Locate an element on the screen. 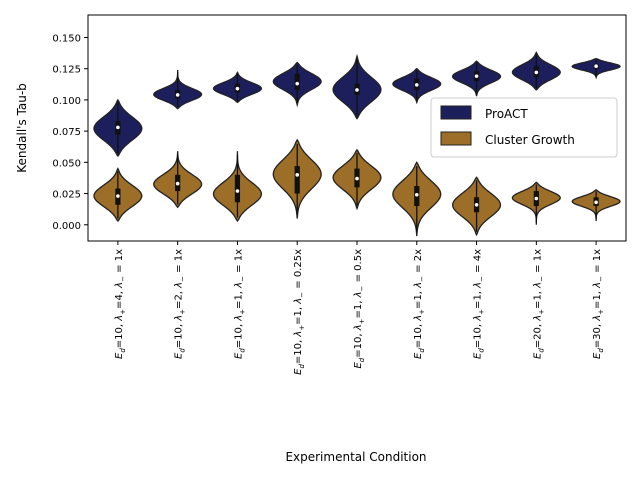 The width and height of the screenshot is (640, 480). x-tick-label: Ed=20, λ+=1, λ− = 1x is located at coordinates (538, 304).